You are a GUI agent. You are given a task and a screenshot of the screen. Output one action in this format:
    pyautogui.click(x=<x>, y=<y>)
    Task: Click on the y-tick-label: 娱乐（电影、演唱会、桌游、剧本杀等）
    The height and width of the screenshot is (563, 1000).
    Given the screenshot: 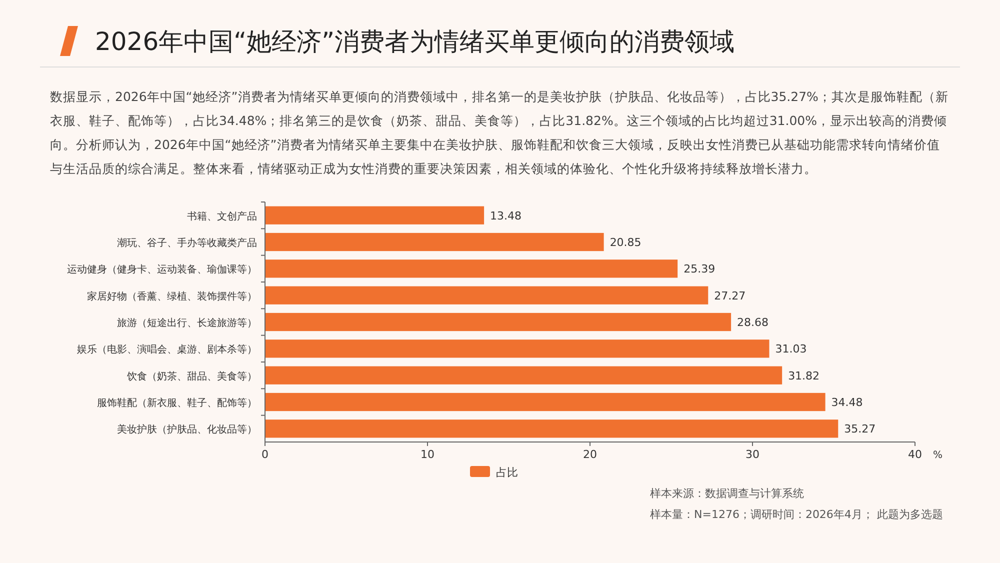 What is the action you would take?
    pyautogui.click(x=167, y=350)
    